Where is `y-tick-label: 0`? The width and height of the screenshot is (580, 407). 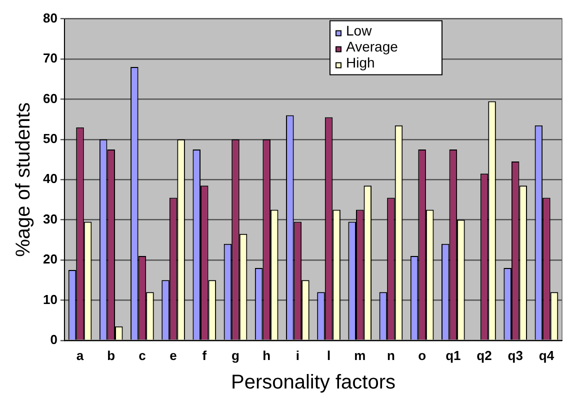 y-tick-label: 0 is located at coordinates (54, 339).